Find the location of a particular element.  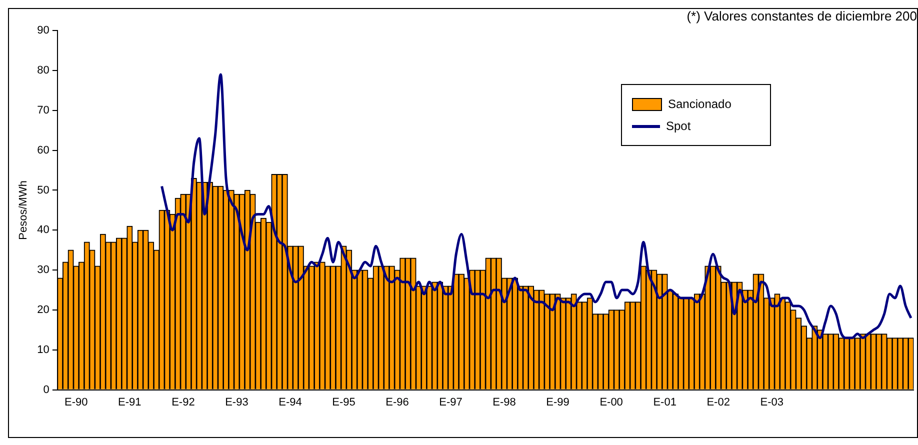

x-tick-label: E-93 is located at coordinates (236, 402).